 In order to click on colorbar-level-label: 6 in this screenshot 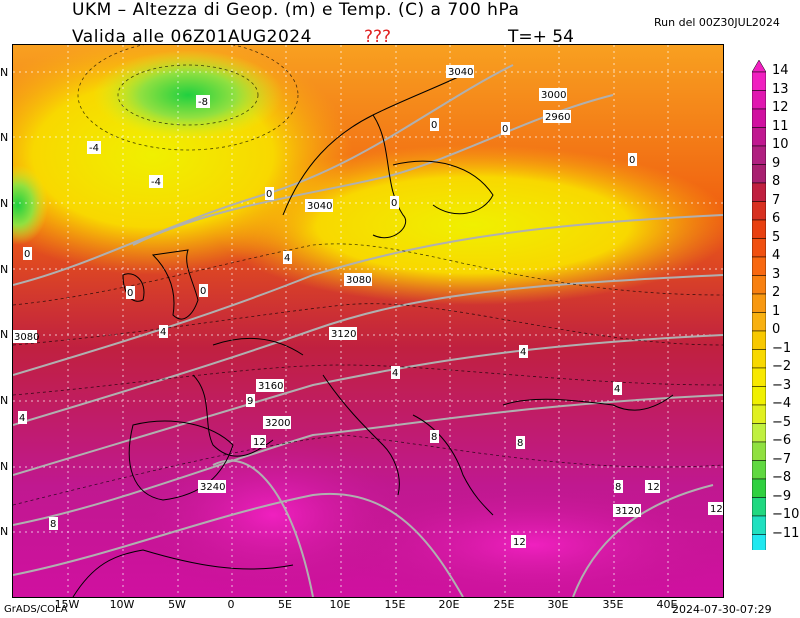, I will do `click(776, 218)`.